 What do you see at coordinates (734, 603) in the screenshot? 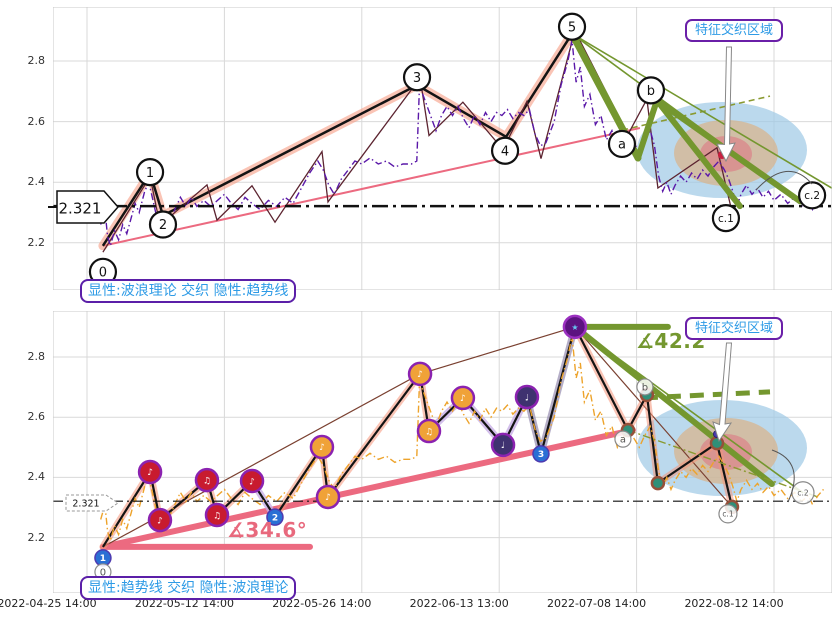
I see `x-axis-label: 2022-08-12 14:00` at bounding box center [734, 603].